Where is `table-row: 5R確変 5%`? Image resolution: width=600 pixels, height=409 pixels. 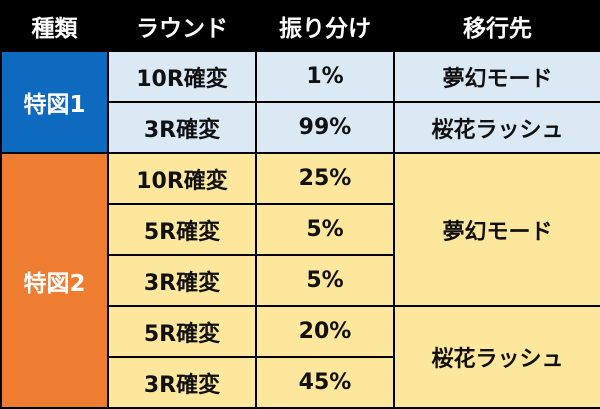
table-row: 5R確変 5% is located at coordinates (300, 229).